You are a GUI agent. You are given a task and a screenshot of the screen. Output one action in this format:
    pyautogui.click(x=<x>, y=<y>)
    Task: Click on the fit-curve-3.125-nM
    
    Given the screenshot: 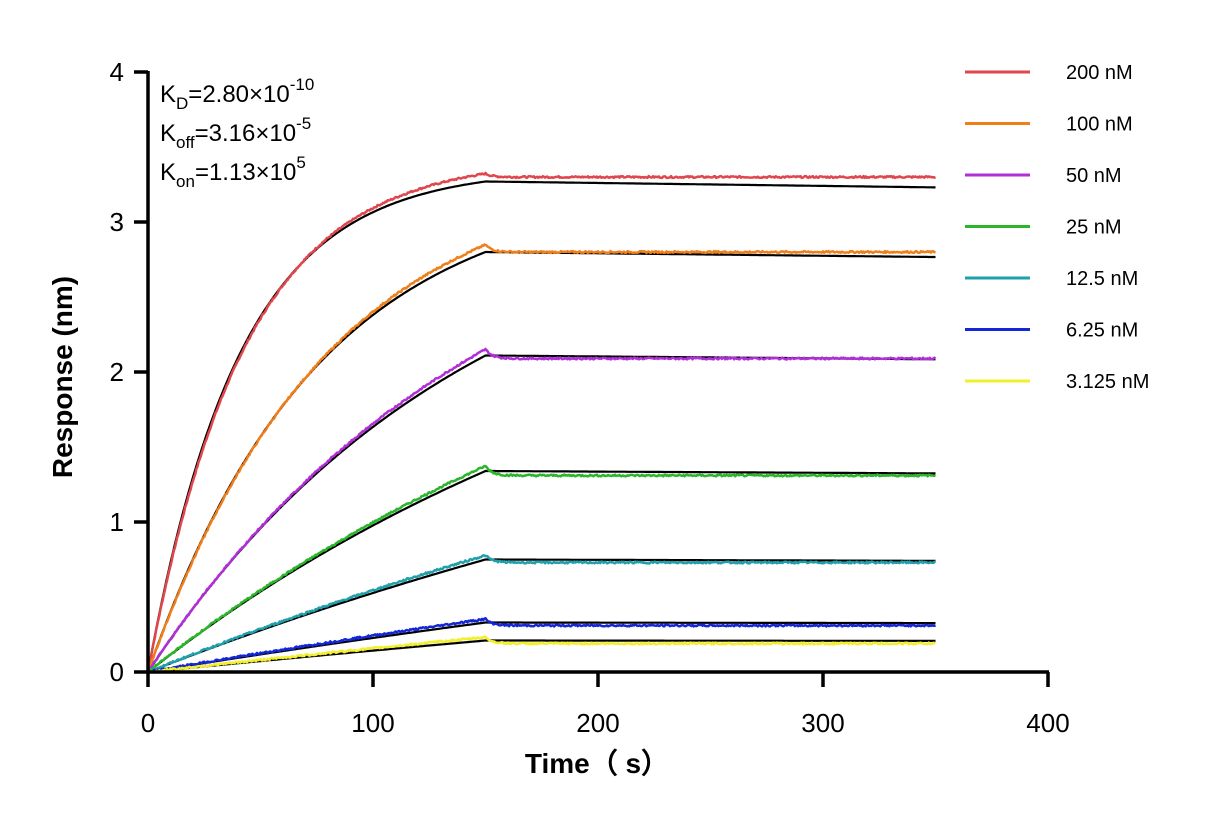 What is the action you would take?
    pyautogui.click(x=541, y=656)
    